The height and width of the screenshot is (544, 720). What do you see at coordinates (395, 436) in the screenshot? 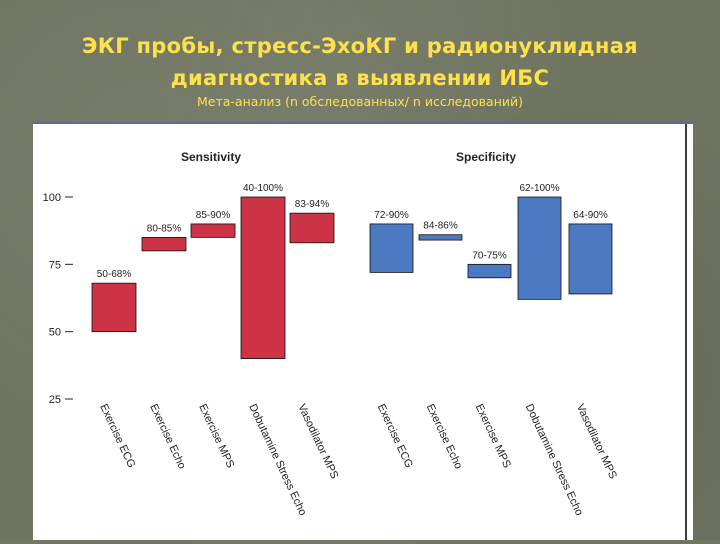
I see `category-label-specificity-1: Exercise ECG` at bounding box center [395, 436].